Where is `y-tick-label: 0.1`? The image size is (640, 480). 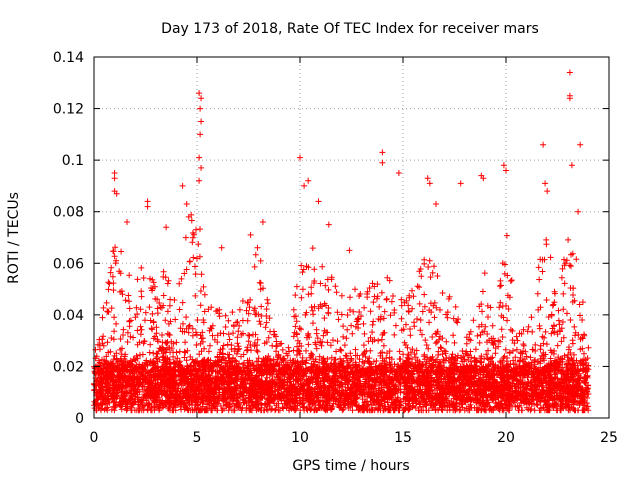
y-tick-label: 0.1 is located at coordinates (73, 161).